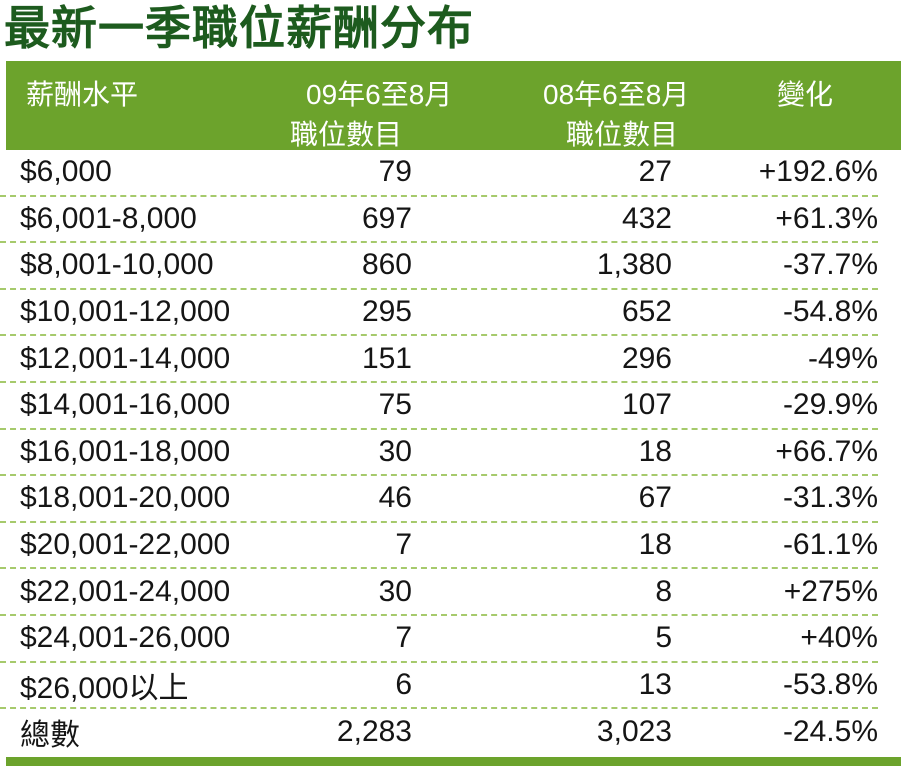 The height and width of the screenshot is (766, 907). I want to click on salary-range: $14,001-16,000, so click(125, 405).